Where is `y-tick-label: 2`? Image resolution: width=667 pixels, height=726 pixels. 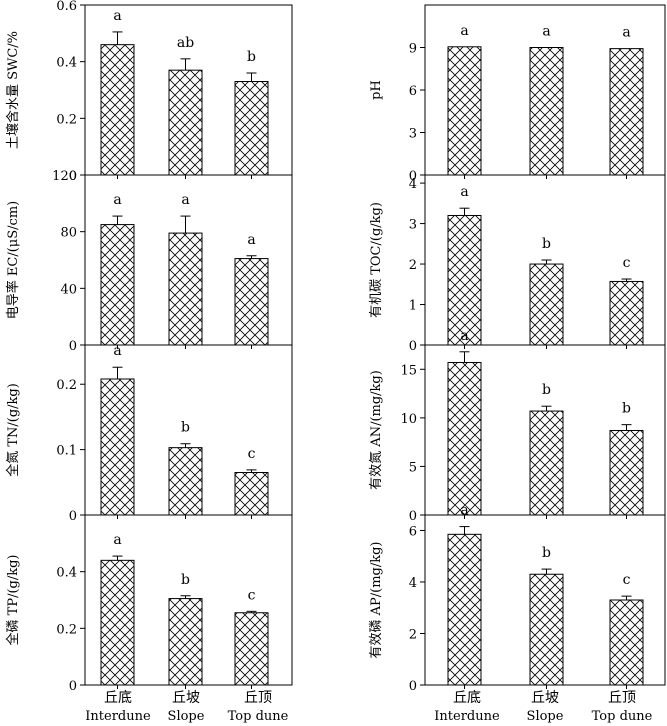 y-tick-label: 2 is located at coordinates (413, 265).